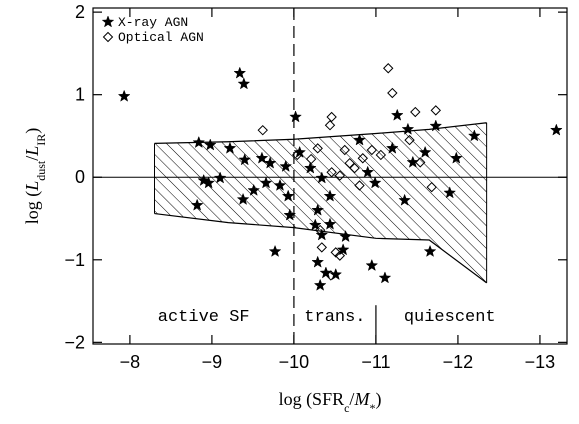 Image resolution: width=579 pixels, height=424 pixels. Describe the element at coordinates (212, 362) in the screenshot. I see `x-tick-label: −9` at that location.